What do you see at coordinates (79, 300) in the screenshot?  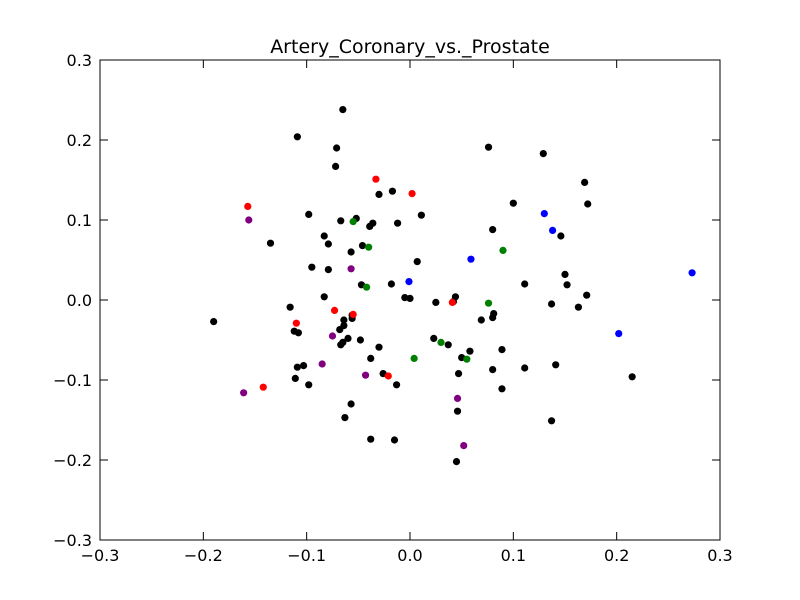 I see `y-tick-label: 0.0` at bounding box center [79, 300].